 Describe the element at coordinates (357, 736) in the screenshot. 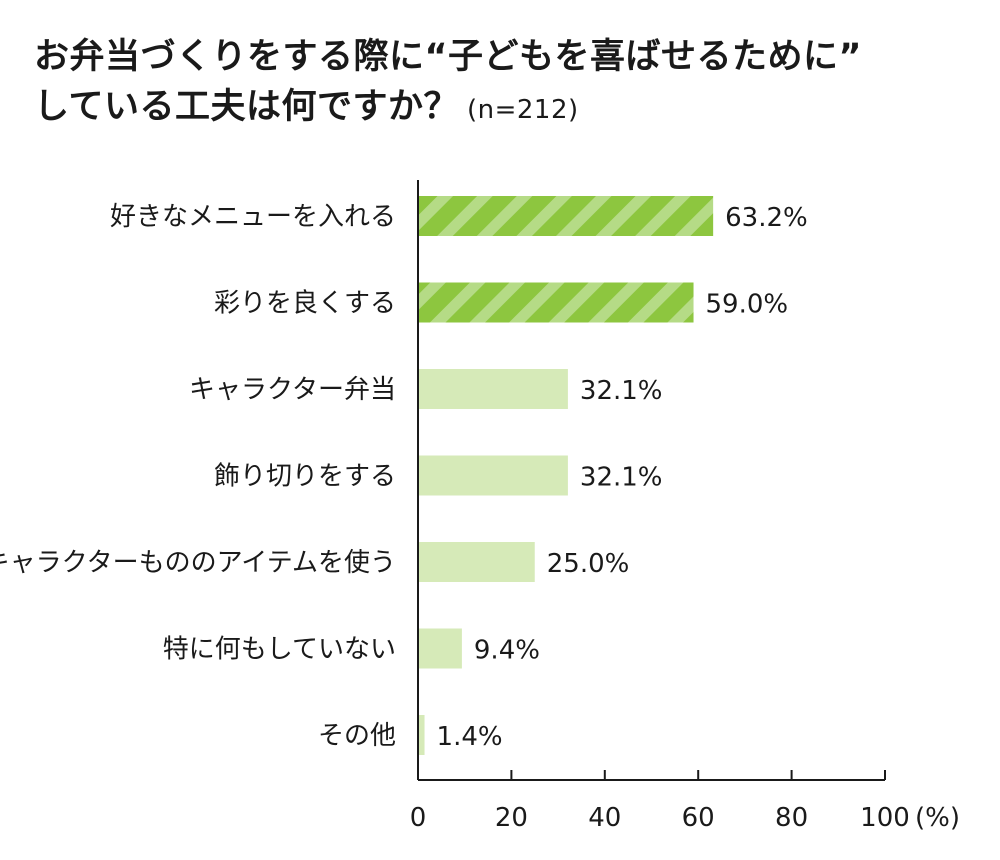

I see `category-label-6: その他` at that location.